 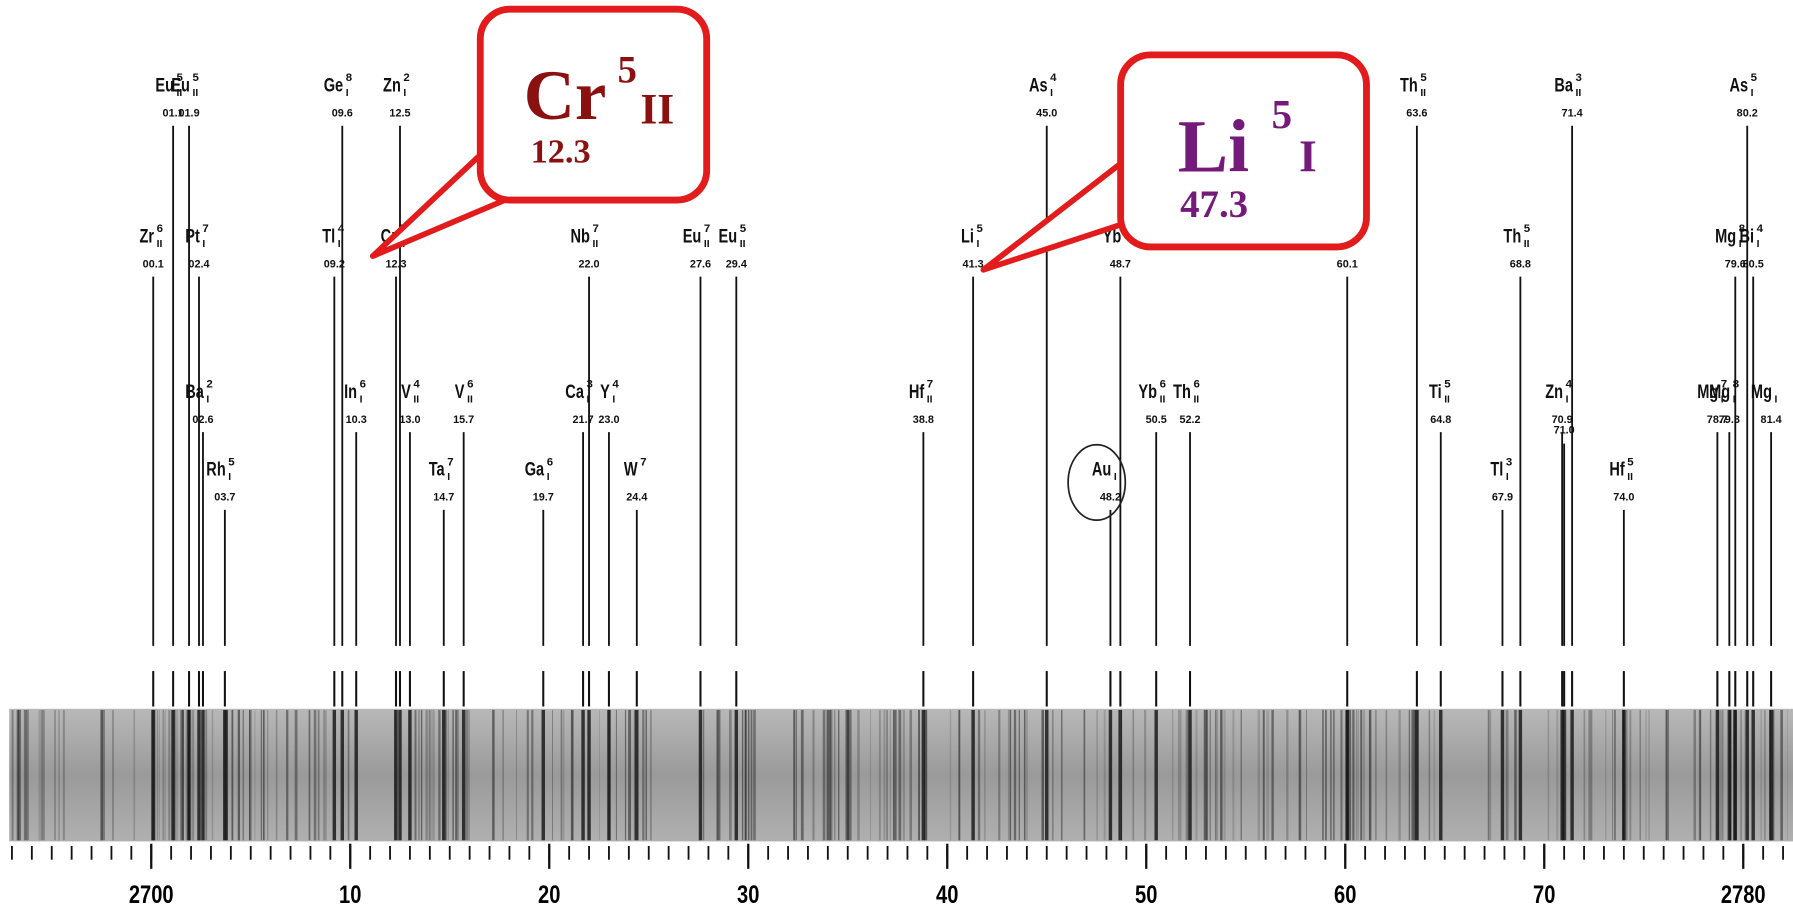 I want to click on element-label: Li, so click(x=967, y=235).